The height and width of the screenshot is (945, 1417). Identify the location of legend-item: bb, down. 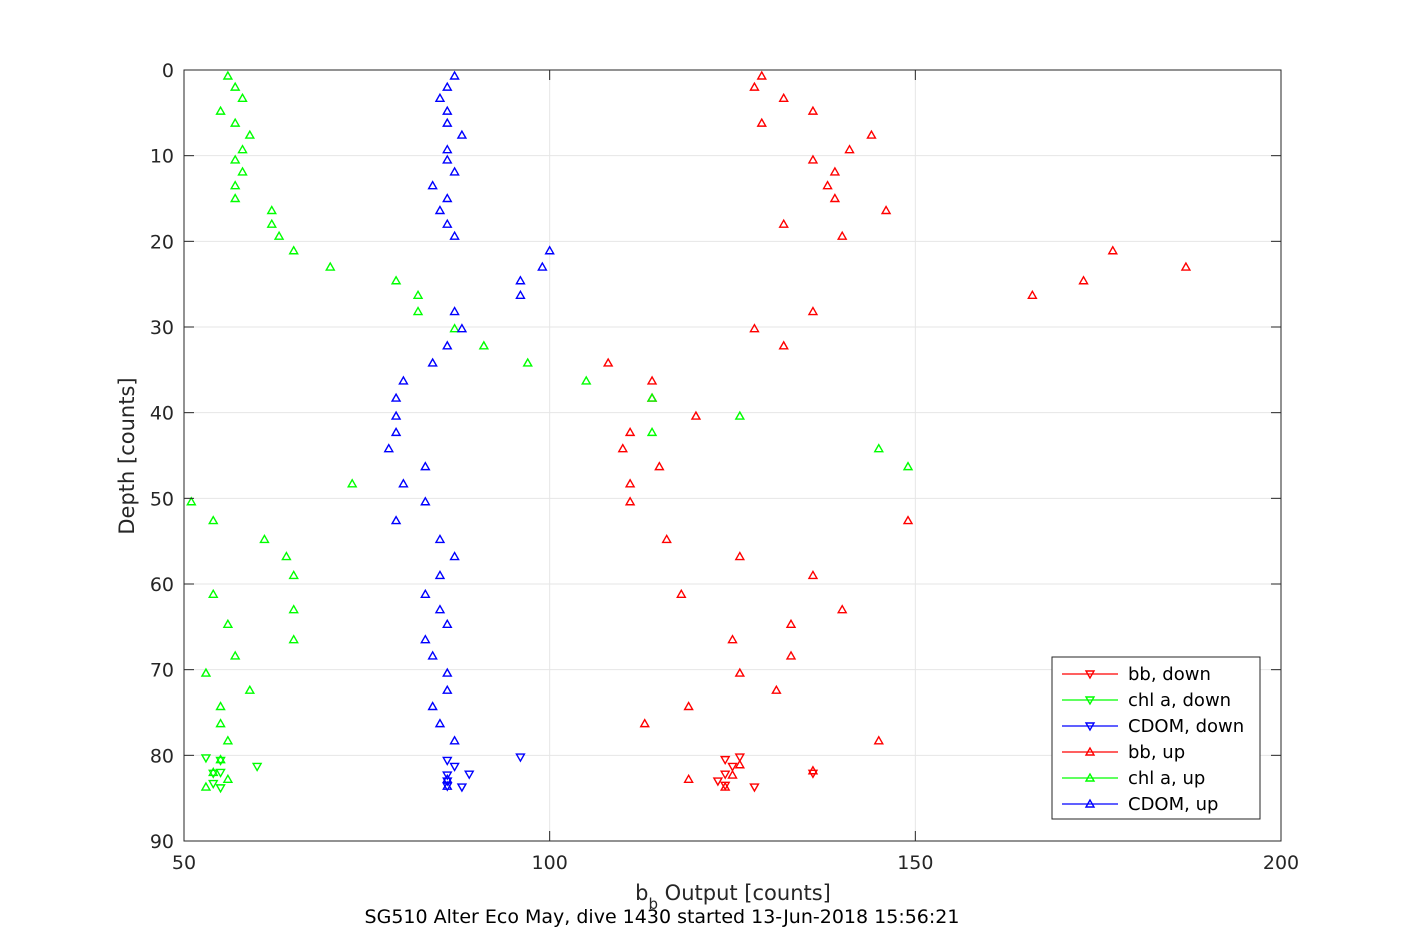
(1136, 674).